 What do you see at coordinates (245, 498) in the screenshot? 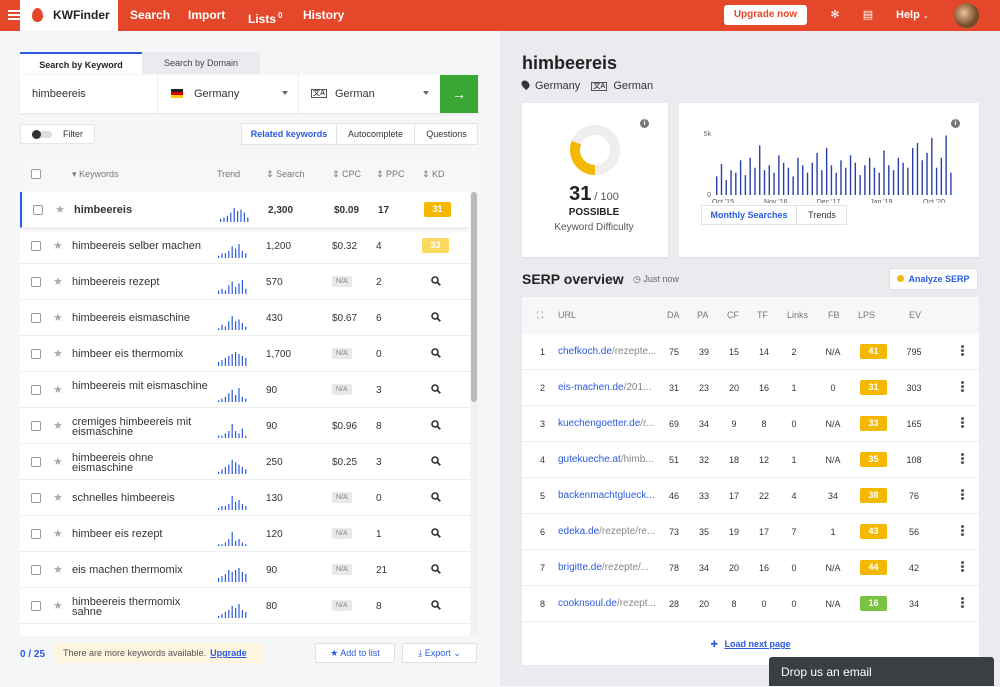
I see `table-row: ★ schnelles himbeereis 130 N/A 0` at bounding box center [245, 498].